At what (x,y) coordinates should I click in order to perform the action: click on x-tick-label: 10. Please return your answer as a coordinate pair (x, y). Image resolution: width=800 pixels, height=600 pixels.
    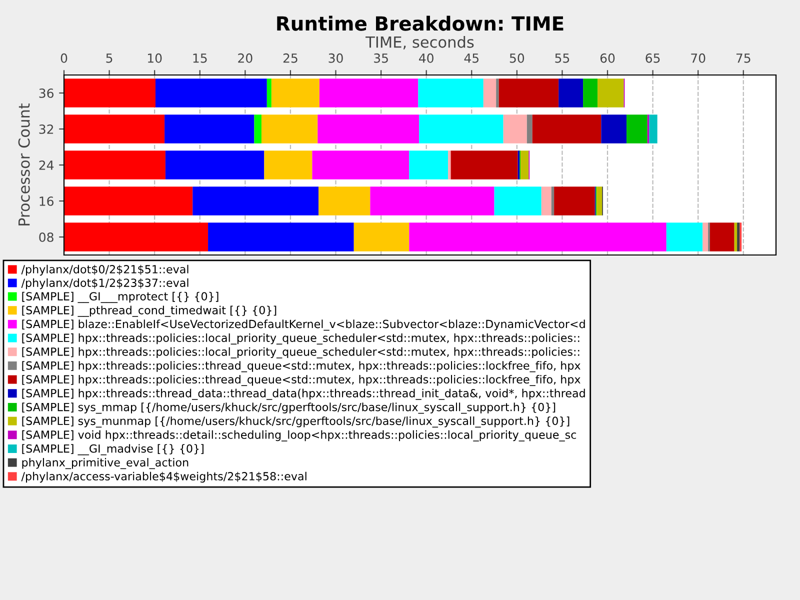
    Looking at the image, I should click on (155, 58).